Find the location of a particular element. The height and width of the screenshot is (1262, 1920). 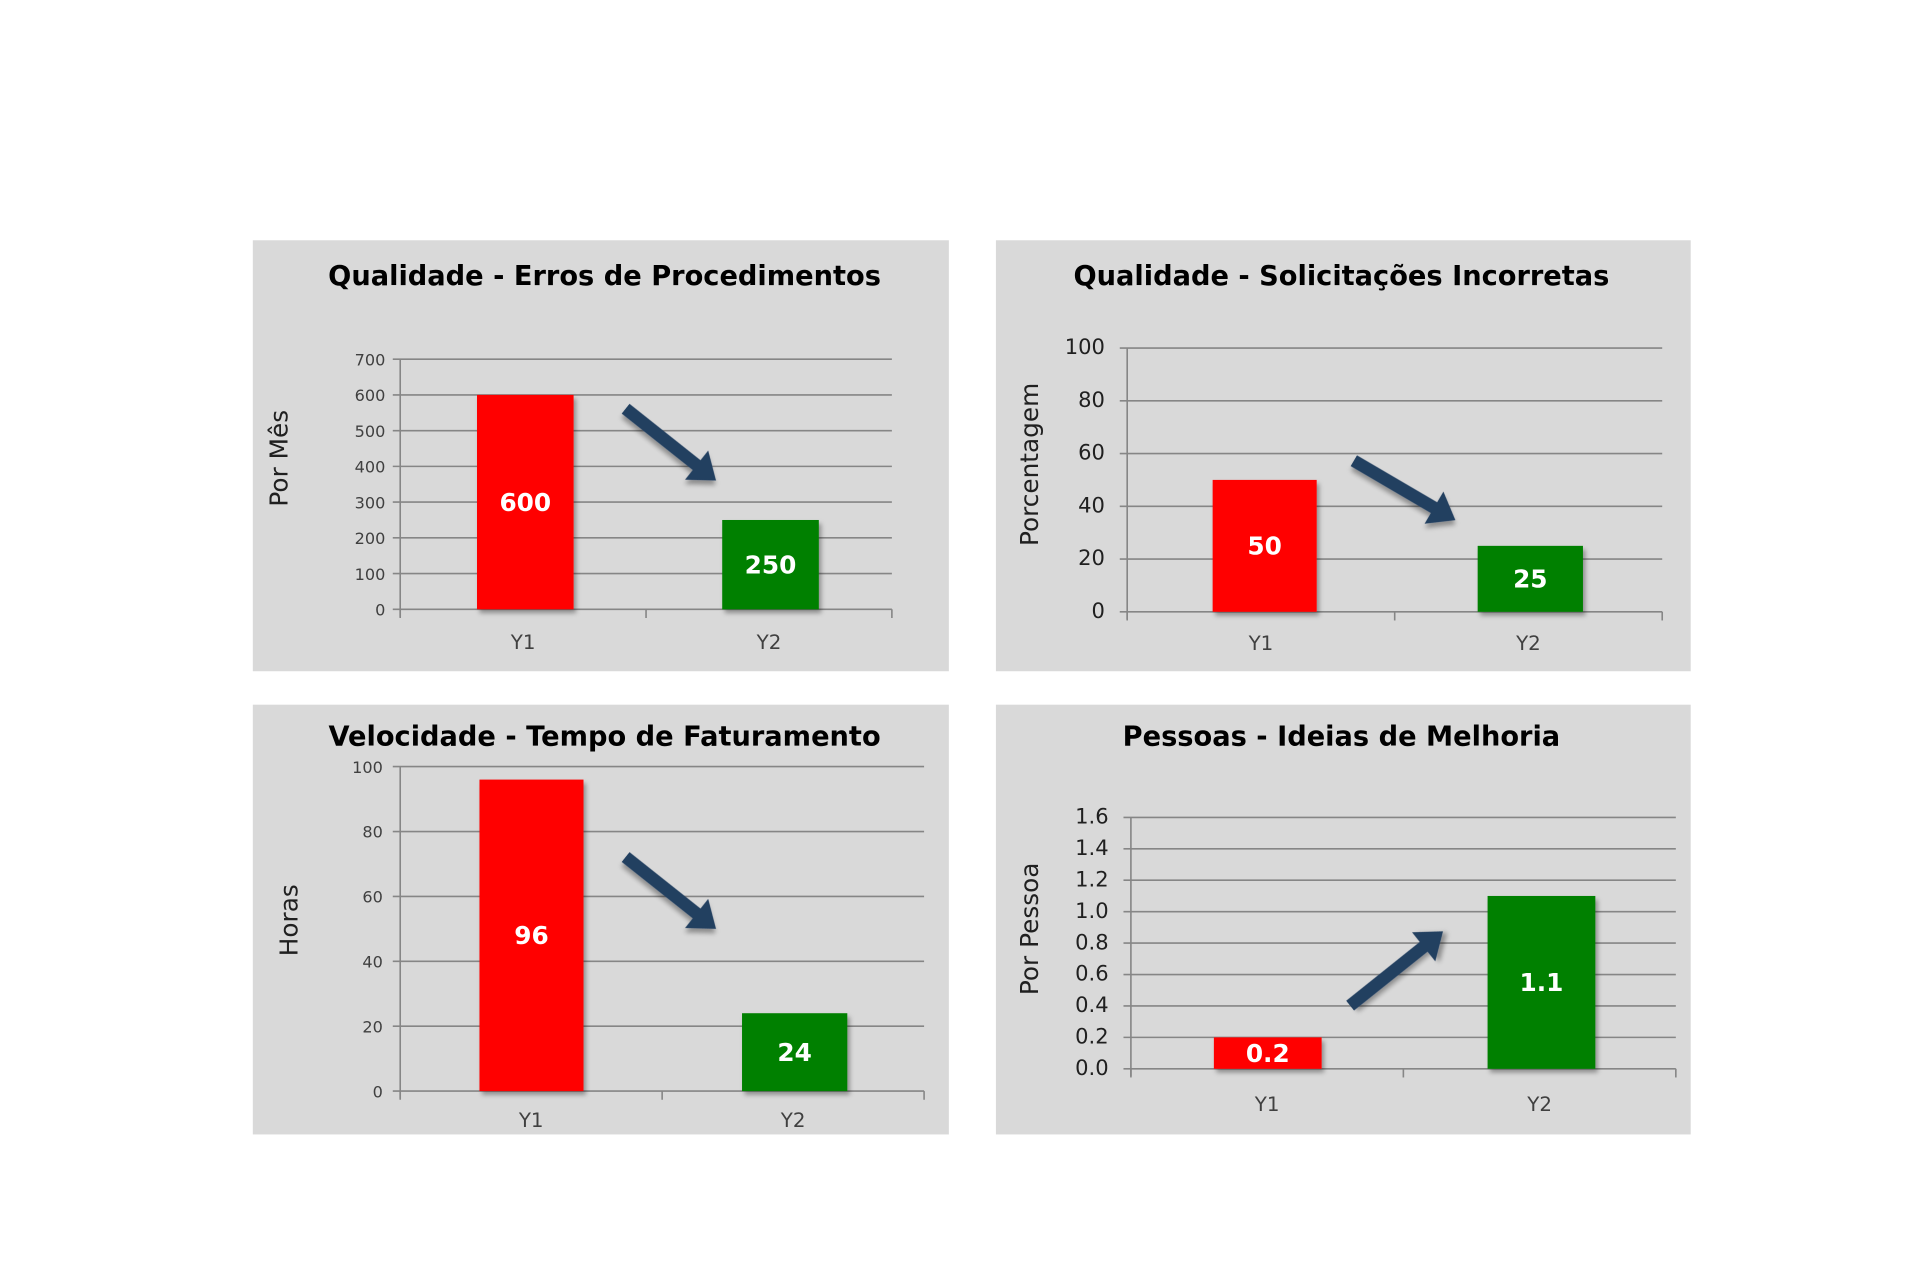

y-axis-label: Horas is located at coordinates (288, 920).